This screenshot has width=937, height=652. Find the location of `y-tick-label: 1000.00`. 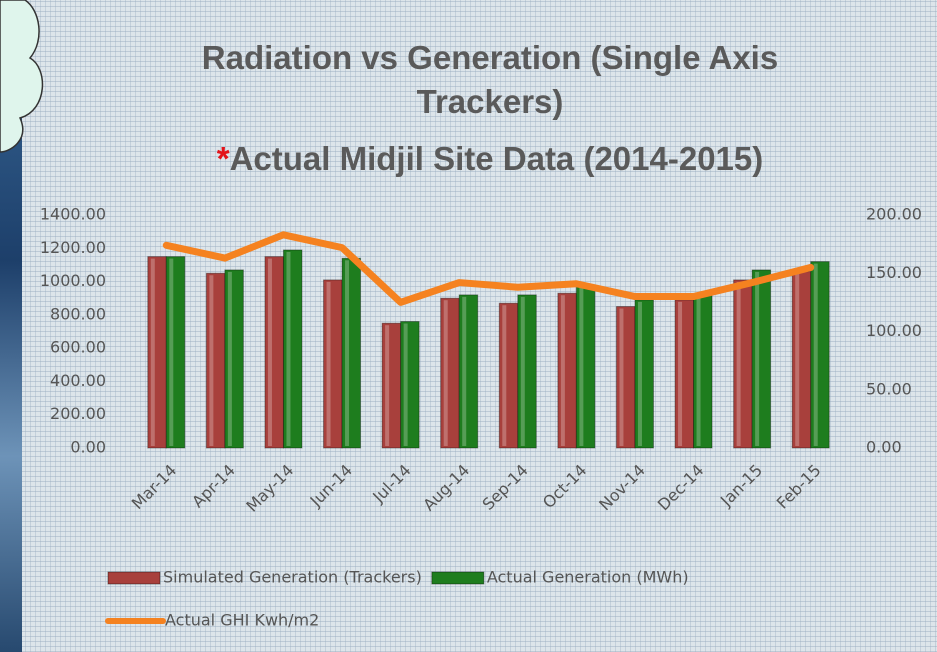

y-tick-label: 1000.00 is located at coordinates (73, 280).